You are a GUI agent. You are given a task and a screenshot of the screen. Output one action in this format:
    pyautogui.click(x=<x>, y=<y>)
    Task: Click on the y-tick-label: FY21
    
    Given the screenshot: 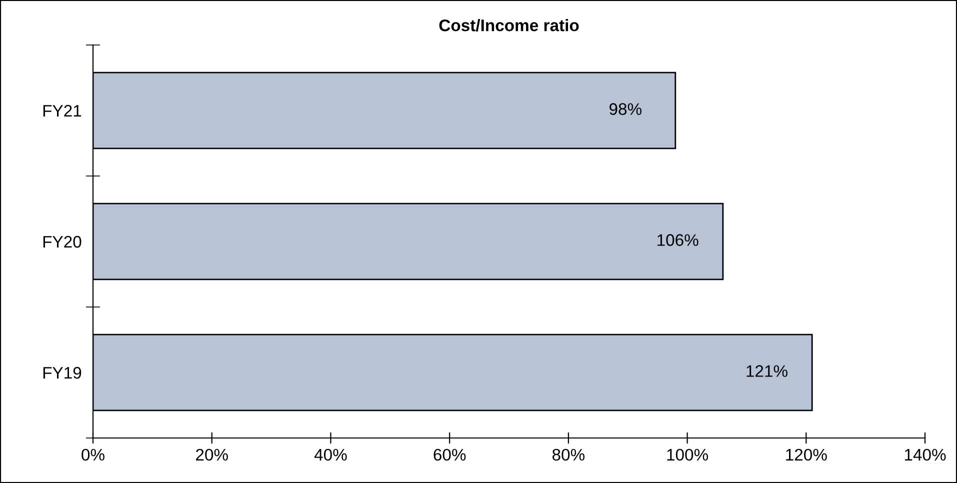 What is the action you would take?
    pyautogui.click(x=62, y=110)
    